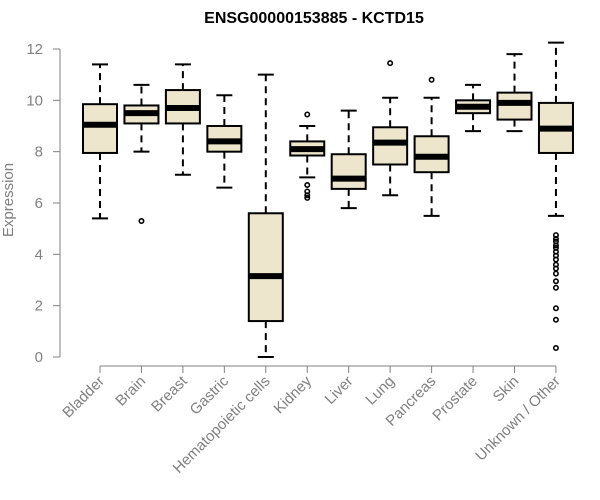  Describe the element at coordinates (555, 196) in the screenshot. I see `box-unknown-other` at that location.